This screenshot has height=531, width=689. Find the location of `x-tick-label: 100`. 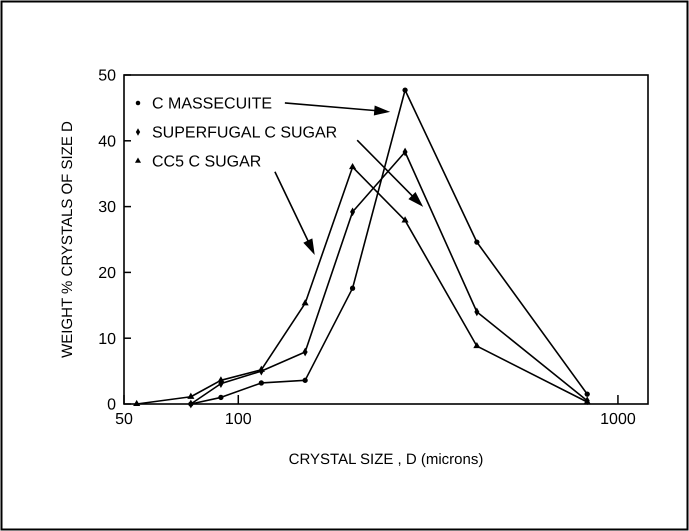

x-tick-label: 100 is located at coordinates (238, 419).